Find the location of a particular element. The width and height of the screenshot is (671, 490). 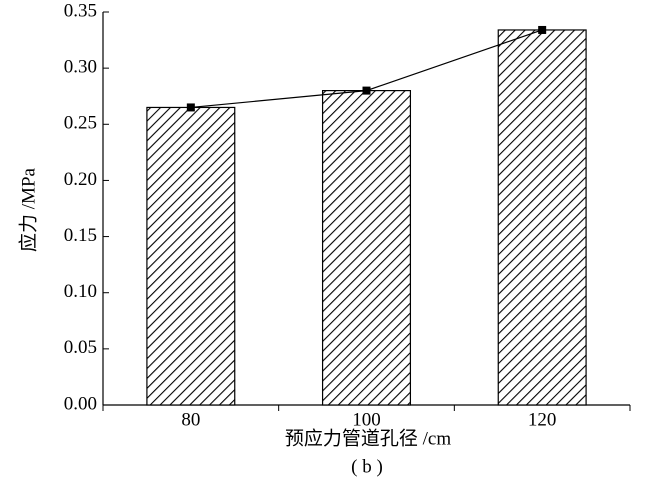

y-tick-label: 0.00 is located at coordinates (80, 403).